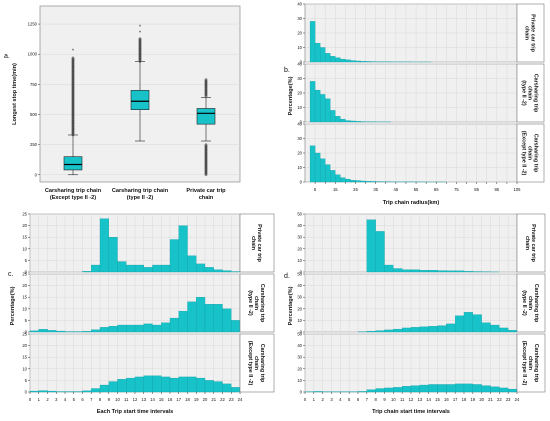  Describe the element at coordinates (437, 399) in the screenshot. I see `x-tick-label: 15` at that location.